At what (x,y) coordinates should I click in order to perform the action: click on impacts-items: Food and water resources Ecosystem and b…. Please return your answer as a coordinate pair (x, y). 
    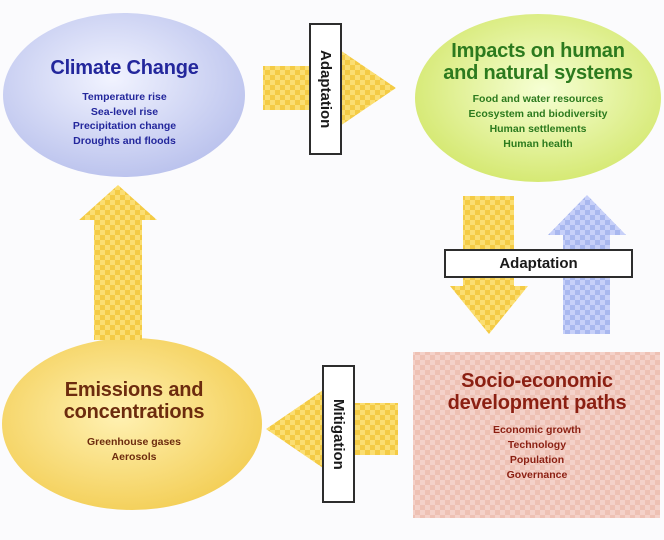
    Looking at the image, I should click on (538, 122).